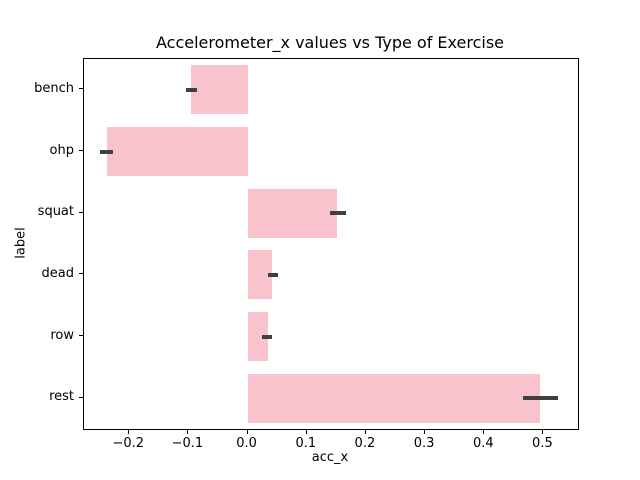 This screenshot has height=480, width=640. Describe the element at coordinates (57, 273) in the screenshot. I see `y-tick-label-dead: dead` at that location.